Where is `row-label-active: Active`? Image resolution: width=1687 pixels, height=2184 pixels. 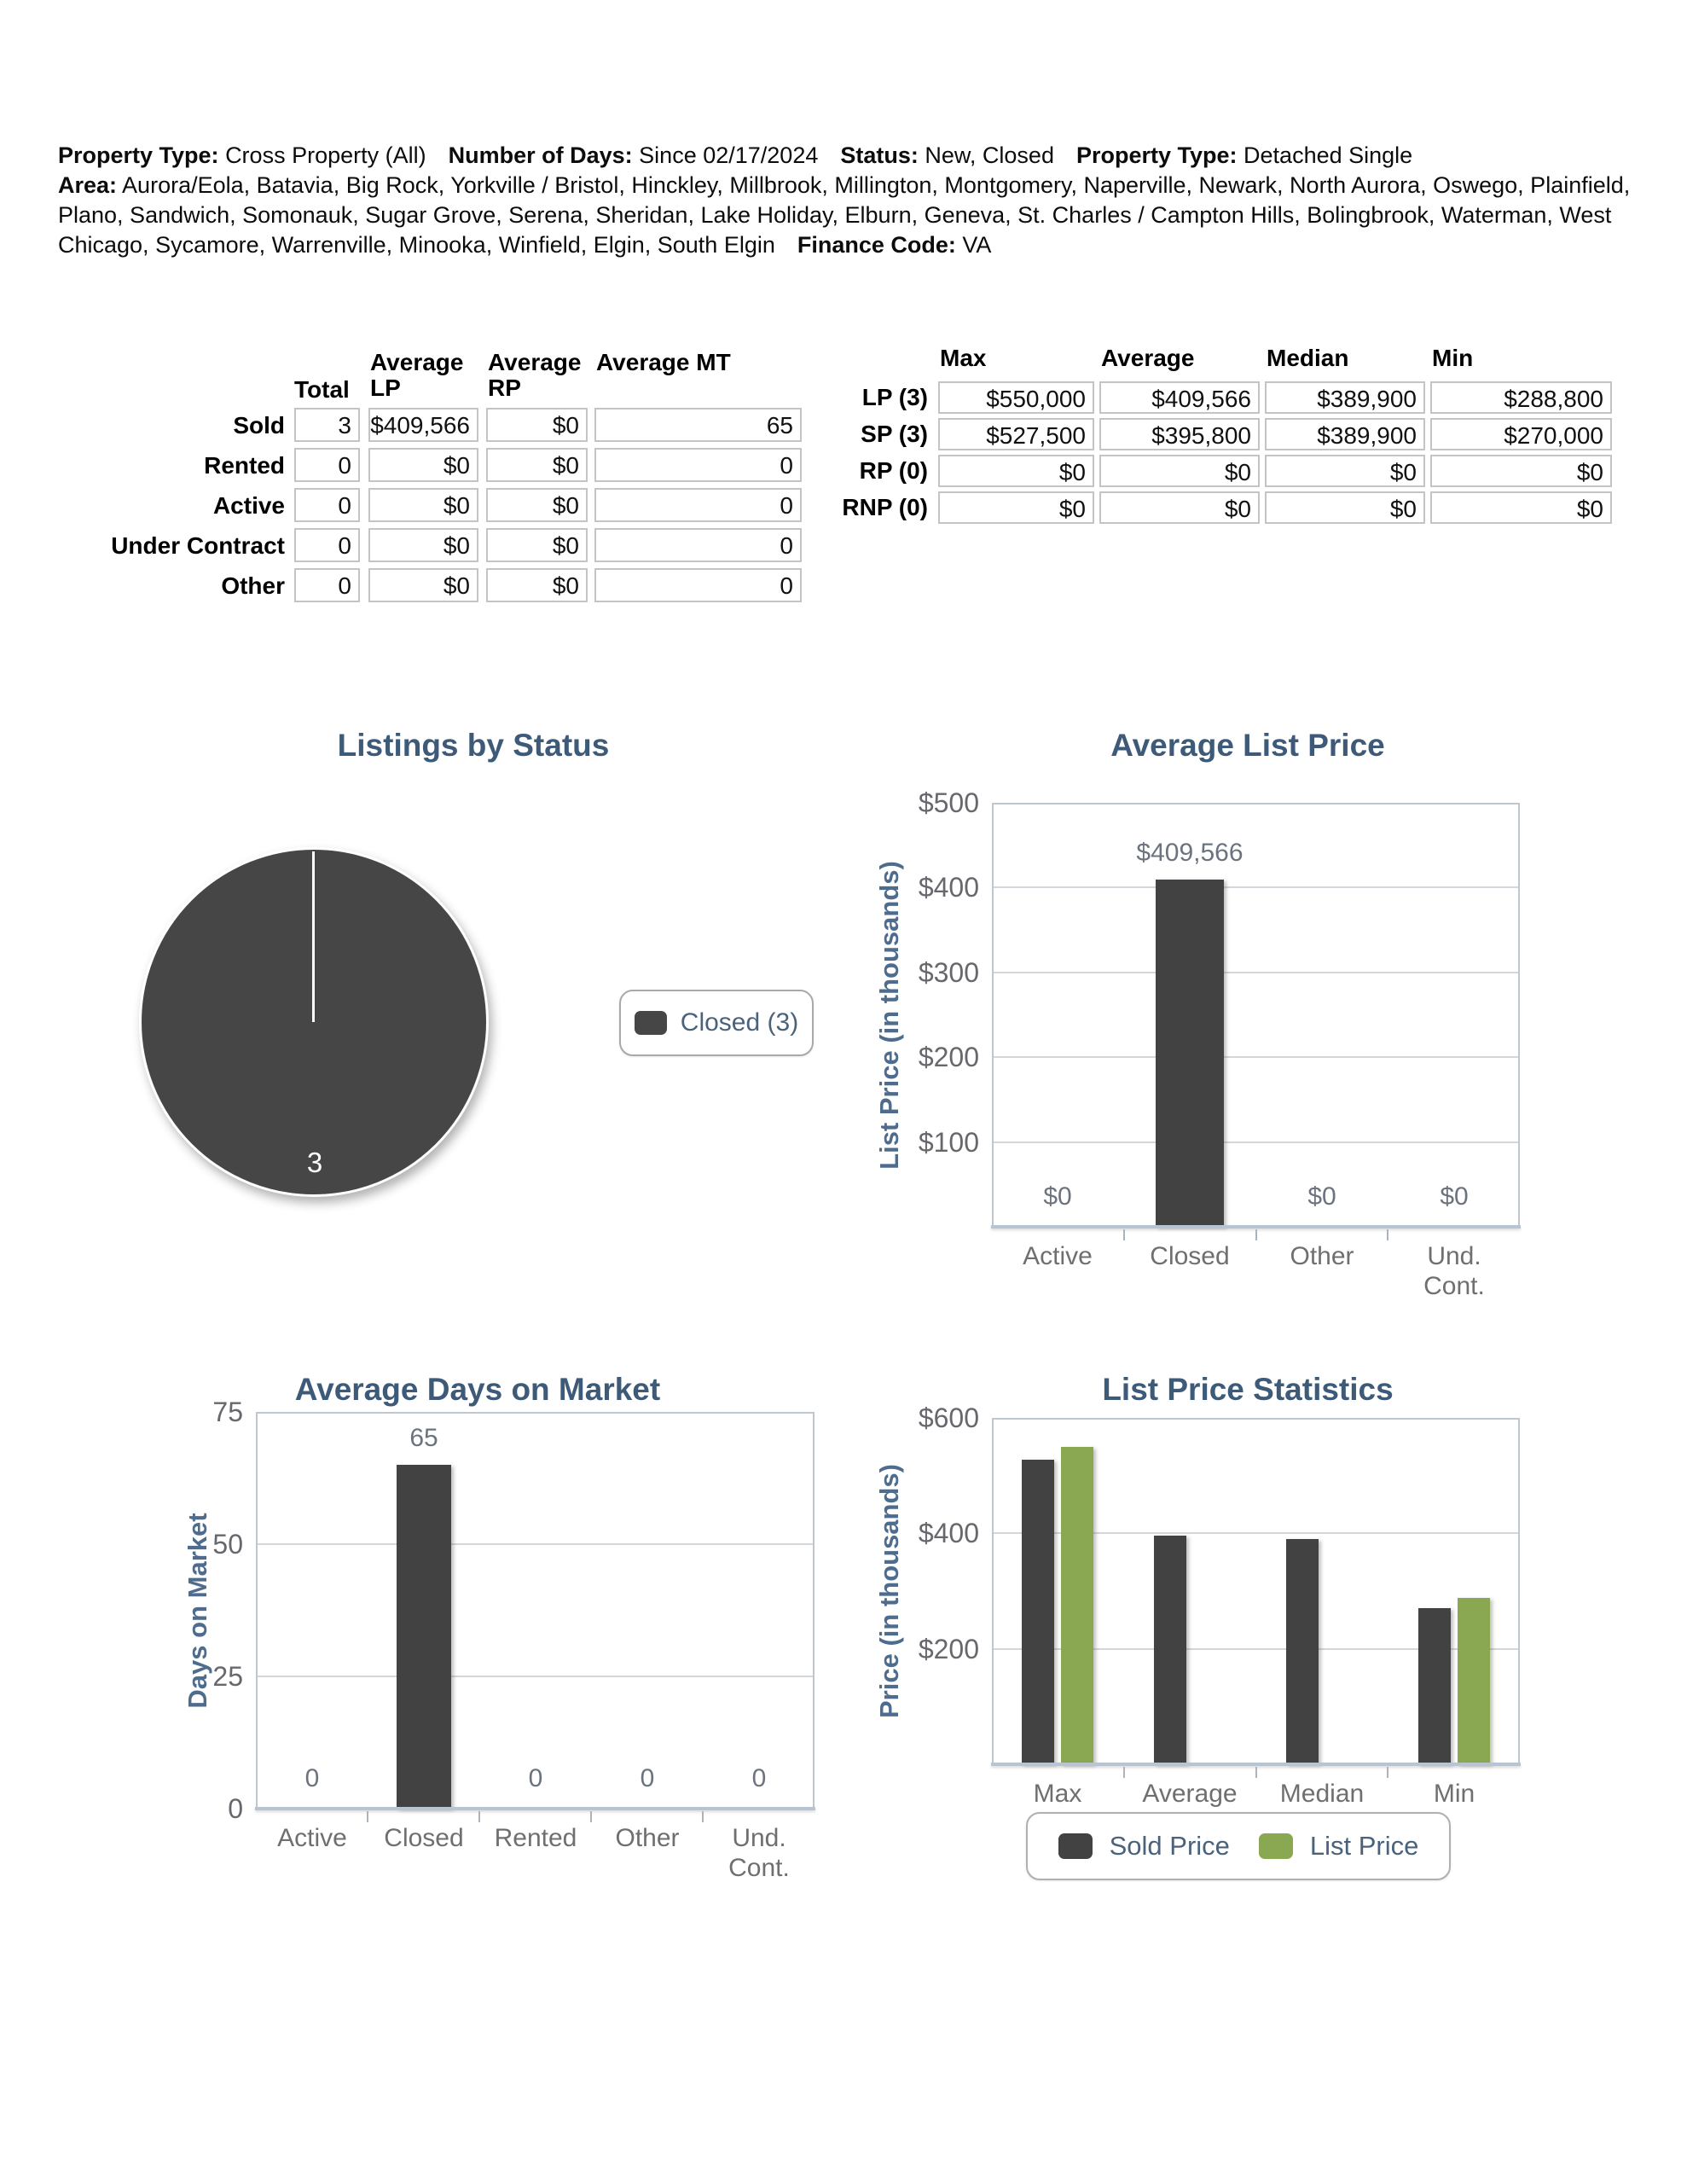
row-label-active: Active is located at coordinates (249, 506).